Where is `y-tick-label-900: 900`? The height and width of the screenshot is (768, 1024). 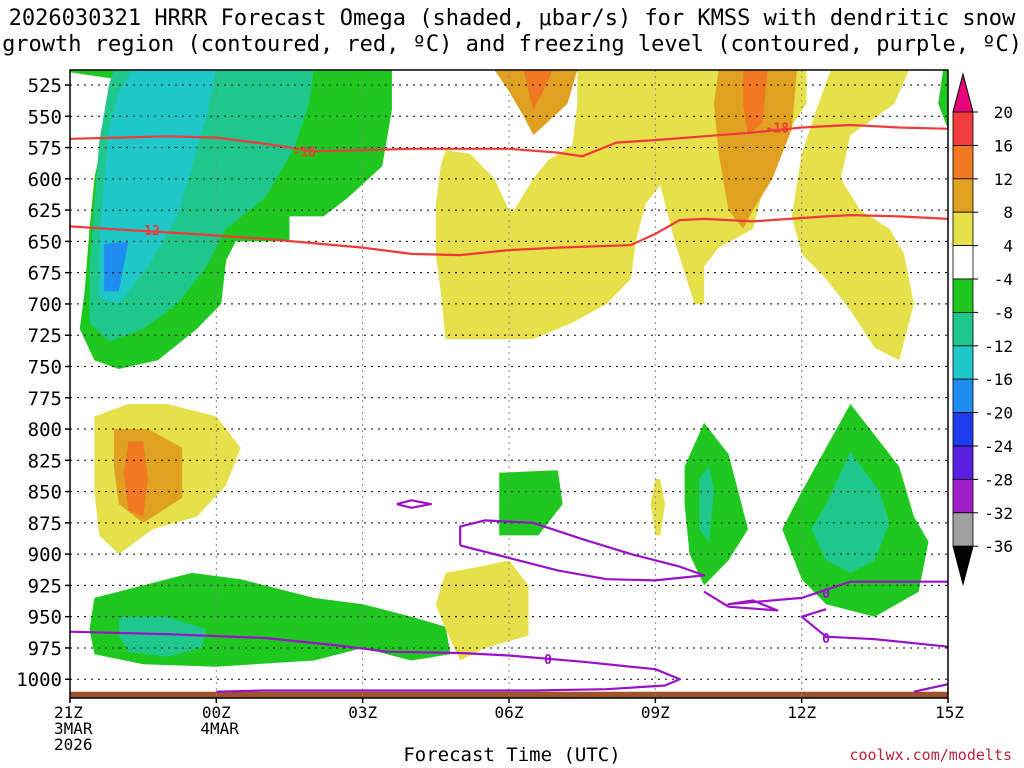
y-tick-label-900: 900 is located at coordinates (45, 555).